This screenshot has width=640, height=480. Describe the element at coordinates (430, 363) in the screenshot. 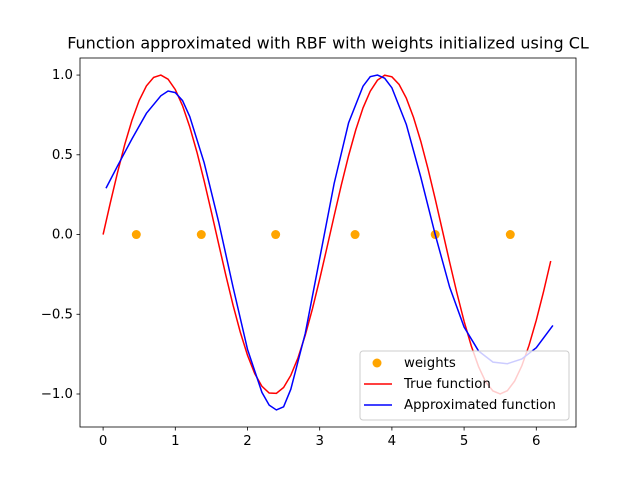

I see `legend-label: weights` at that location.